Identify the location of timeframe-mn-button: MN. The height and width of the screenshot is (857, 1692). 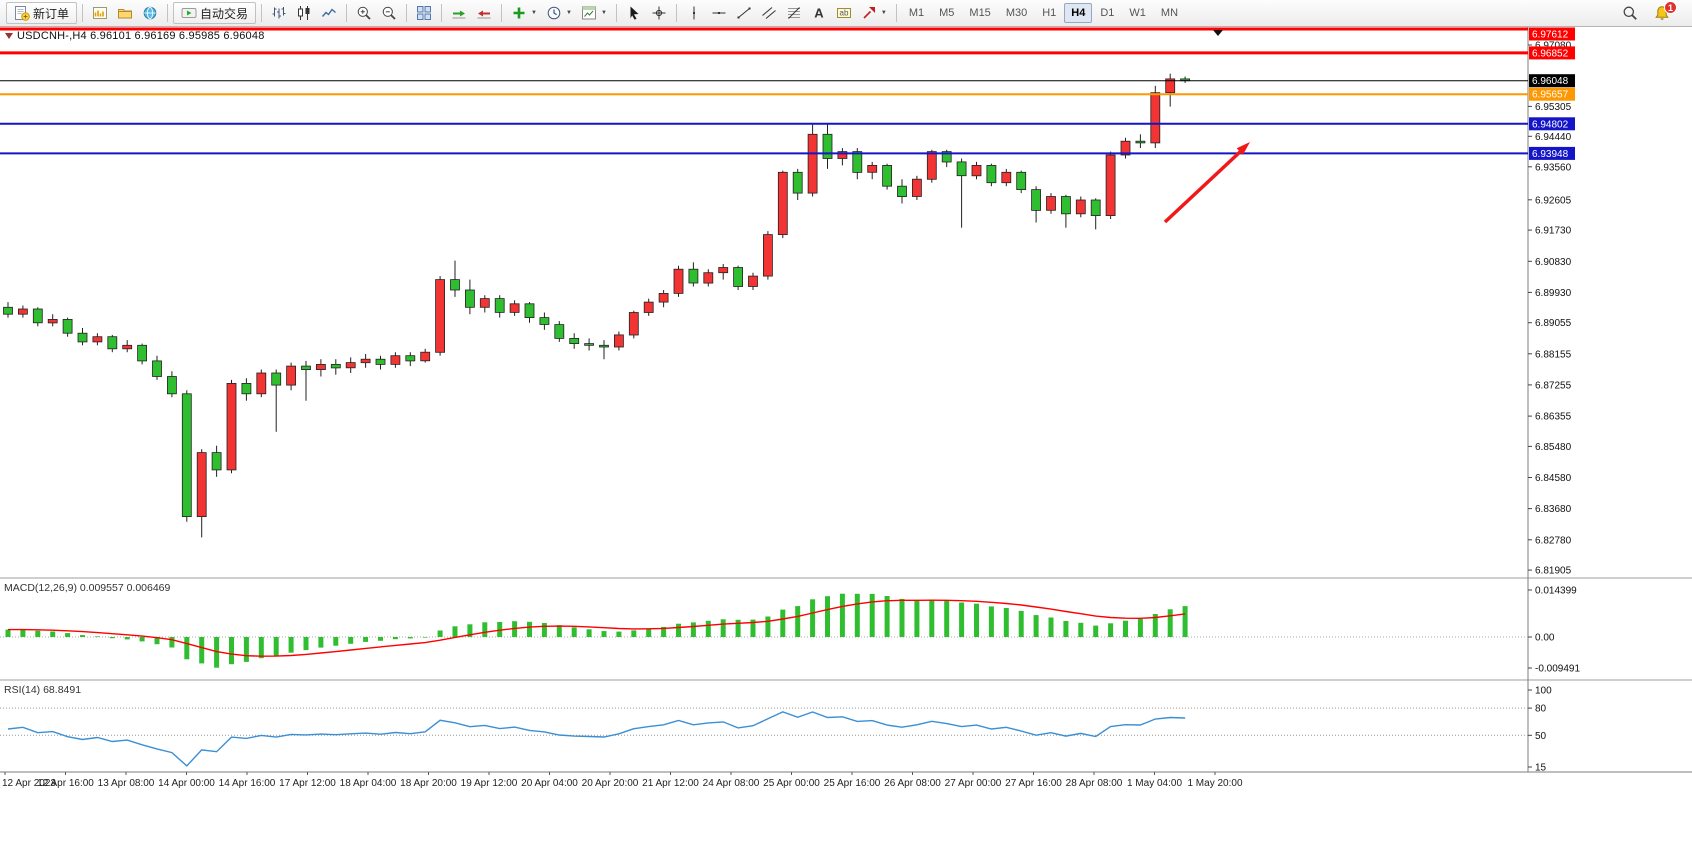
(1169, 13).